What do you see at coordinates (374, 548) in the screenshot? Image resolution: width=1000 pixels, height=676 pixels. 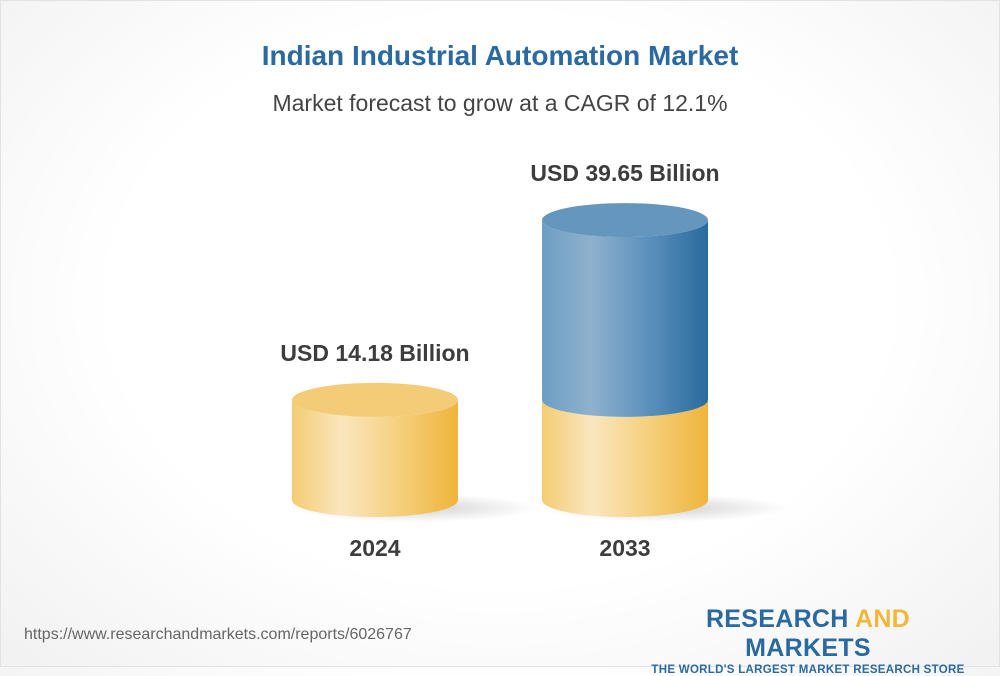 I see `category-label: 2024` at bounding box center [374, 548].